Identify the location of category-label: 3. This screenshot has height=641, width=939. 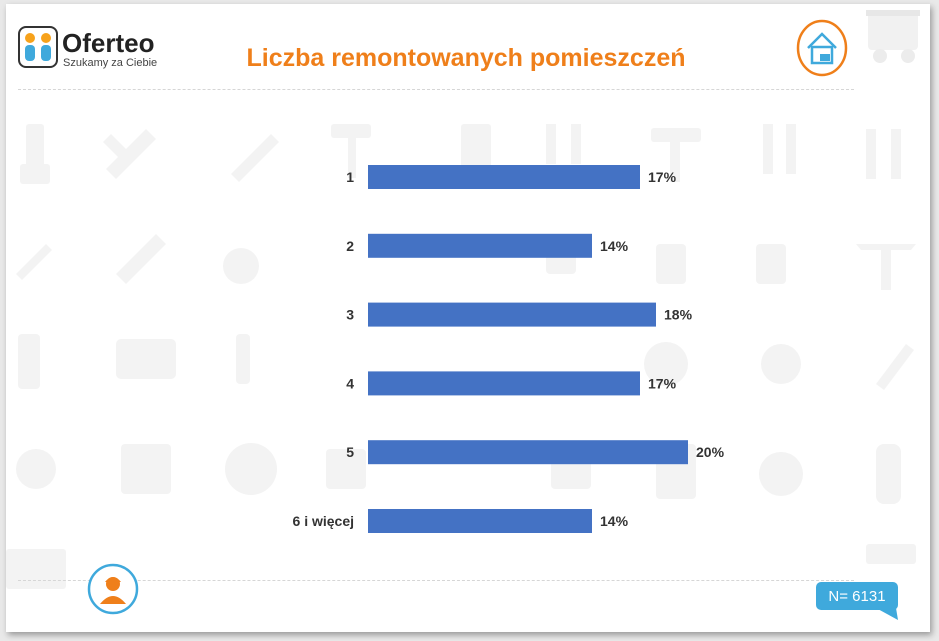
(350, 315).